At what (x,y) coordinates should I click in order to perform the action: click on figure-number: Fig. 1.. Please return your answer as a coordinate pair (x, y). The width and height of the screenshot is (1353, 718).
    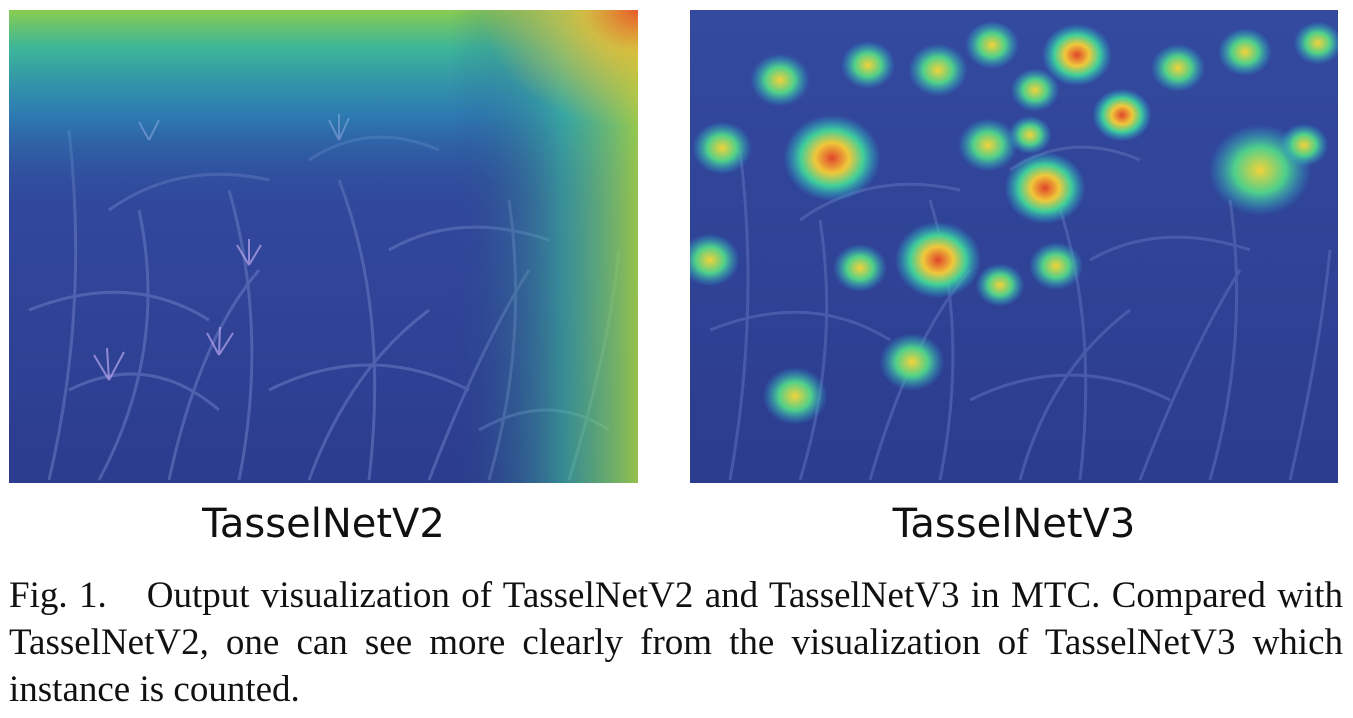
    Looking at the image, I should click on (58, 595).